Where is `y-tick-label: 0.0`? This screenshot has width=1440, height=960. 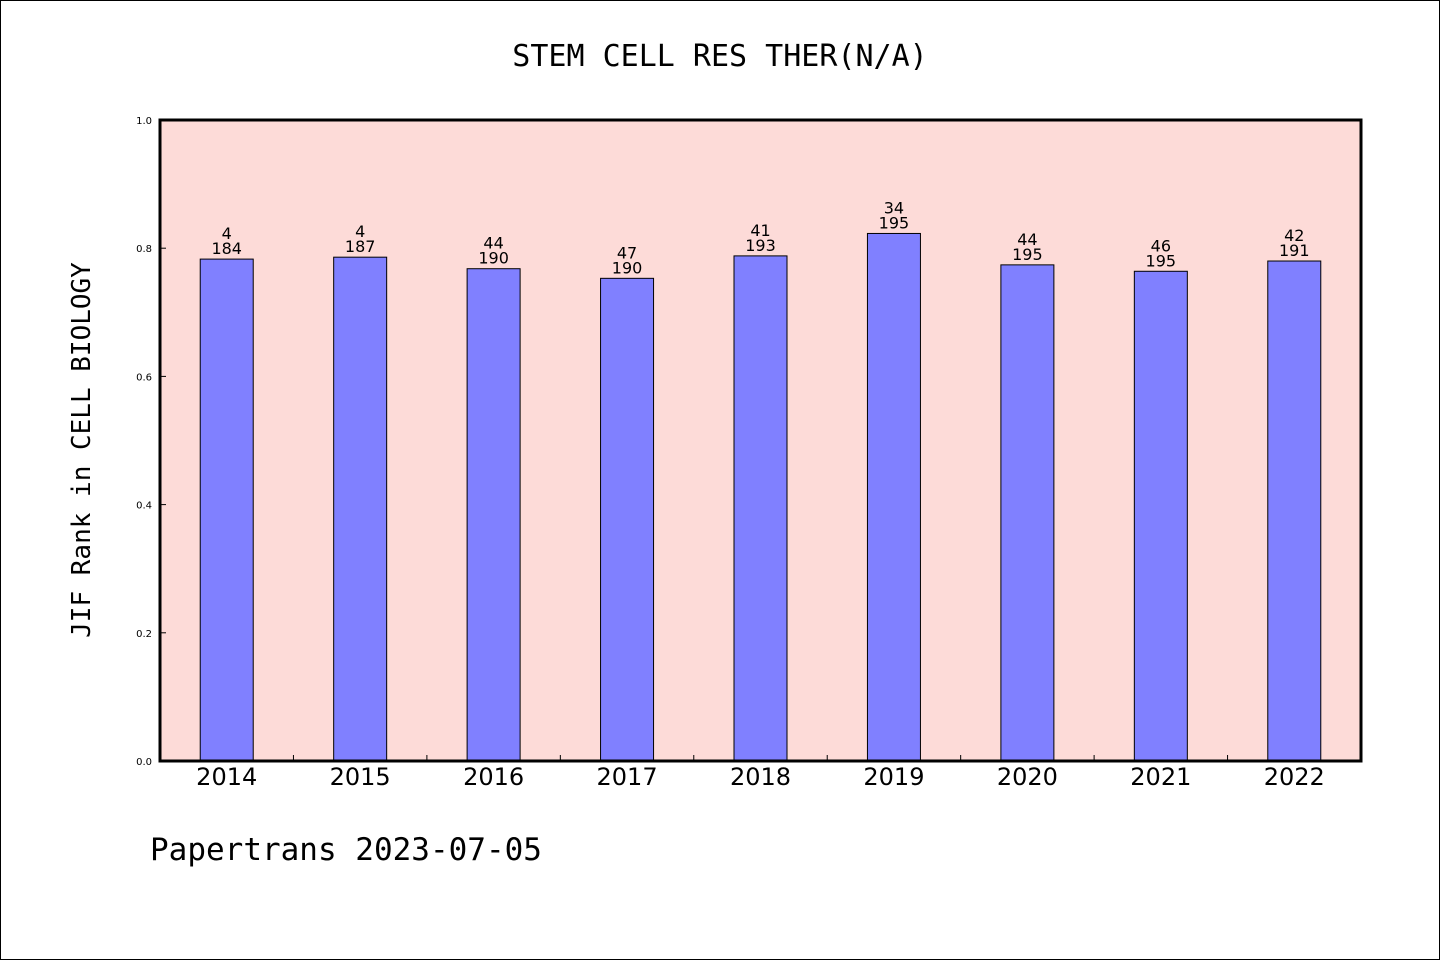 y-tick-label: 0.0 is located at coordinates (144, 762).